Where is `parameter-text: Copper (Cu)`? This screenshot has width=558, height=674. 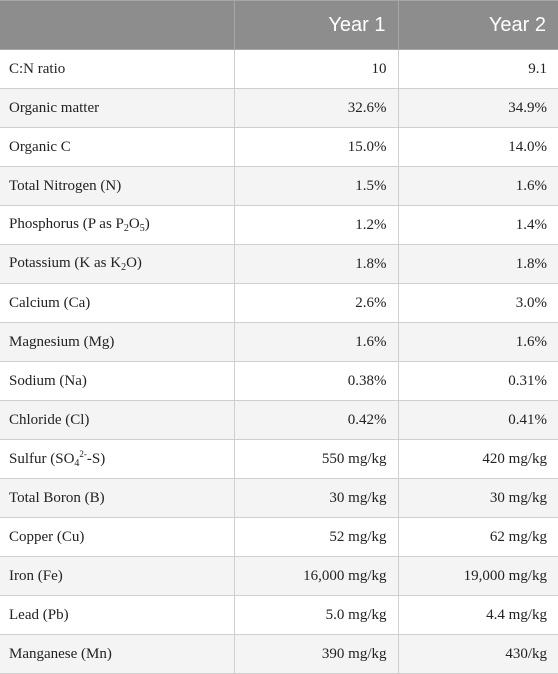
parameter-text: Copper (Cu) is located at coordinates (47, 536).